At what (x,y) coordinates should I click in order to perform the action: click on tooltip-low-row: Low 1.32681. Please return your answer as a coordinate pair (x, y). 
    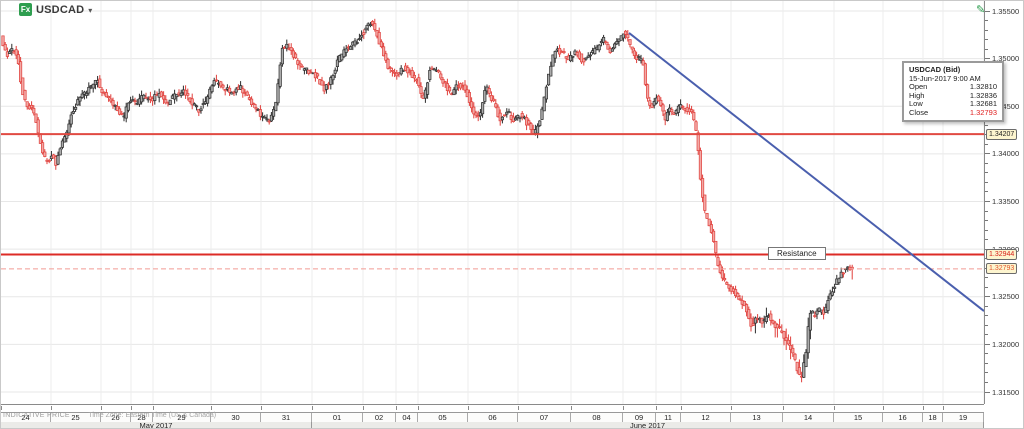
    Looking at the image, I should click on (953, 104).